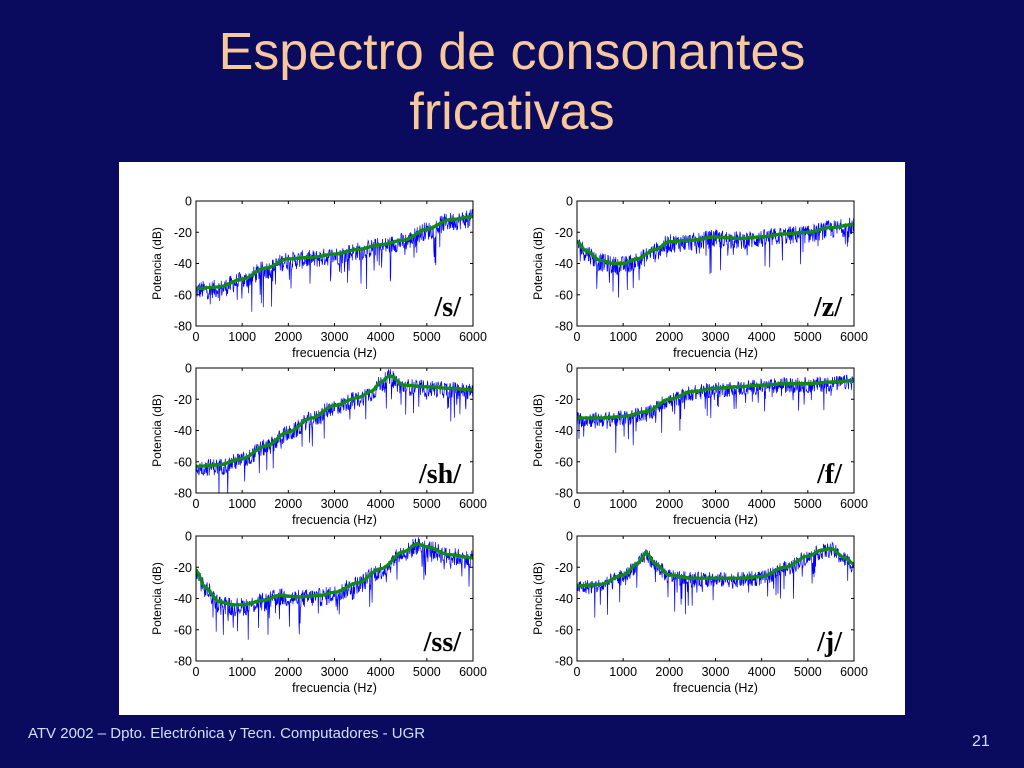 The height and width of the screenshot is (768, 1024). What do you see at coordinates (854, 672) in the screenshot?
I see `x-tick-label: 6000` at bounding box center [854, 672].